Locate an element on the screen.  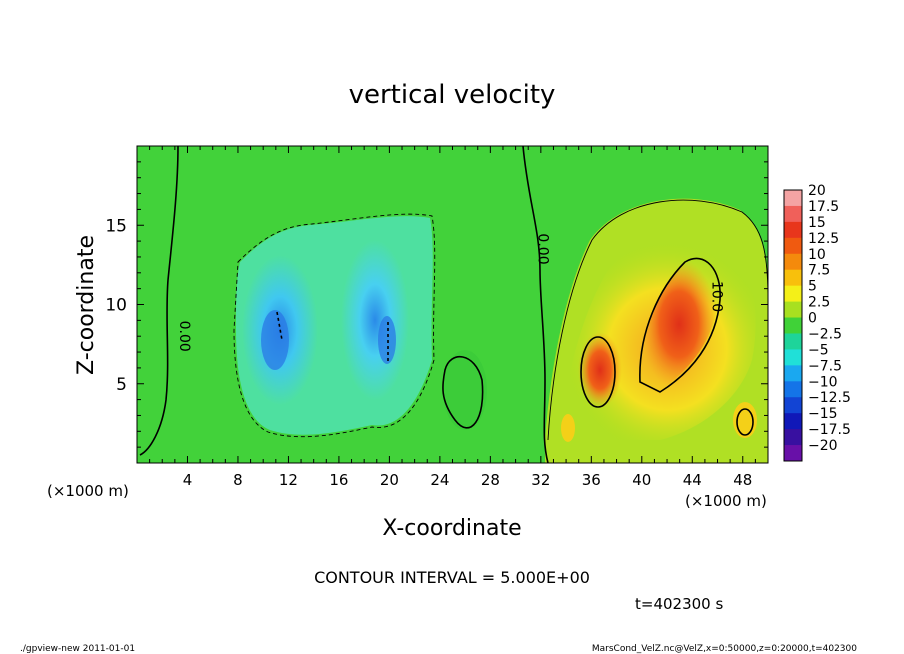
x-tick-label: 36 is located at coordinates (591, 480).